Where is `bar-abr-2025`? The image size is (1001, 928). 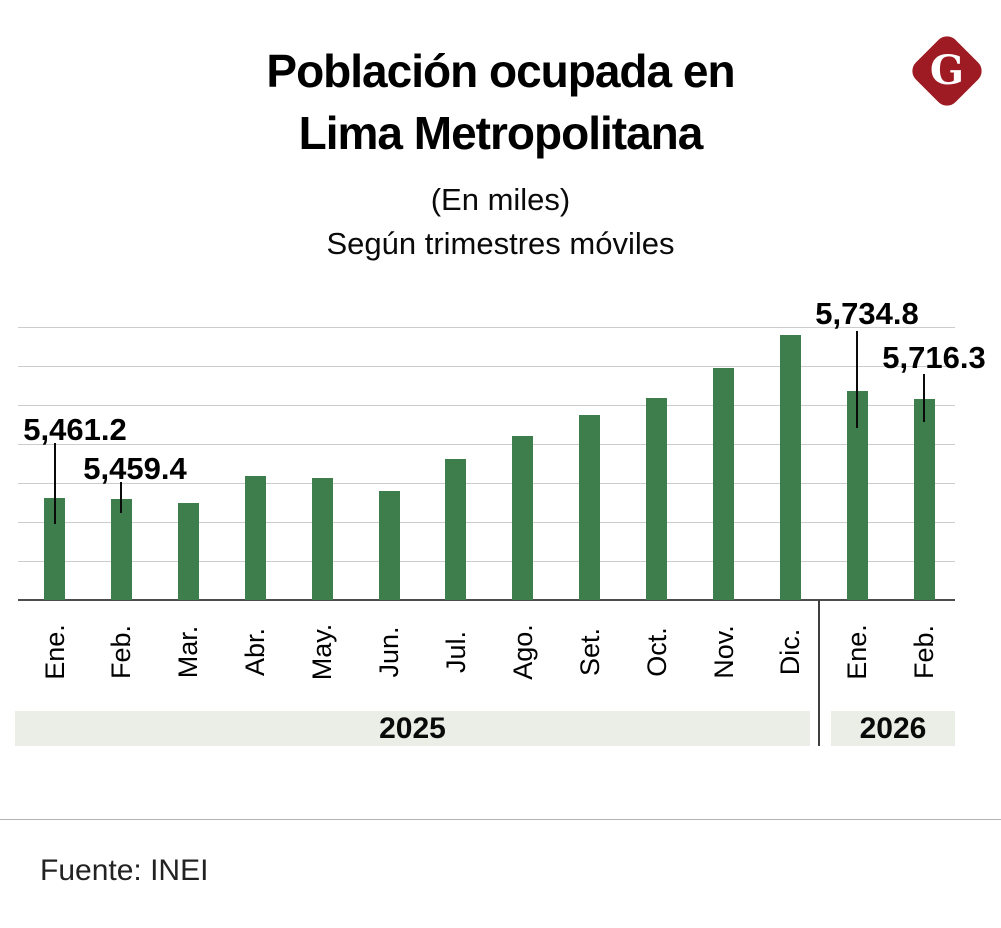
bar-abr-2025 is located at coordinates (255, 538).